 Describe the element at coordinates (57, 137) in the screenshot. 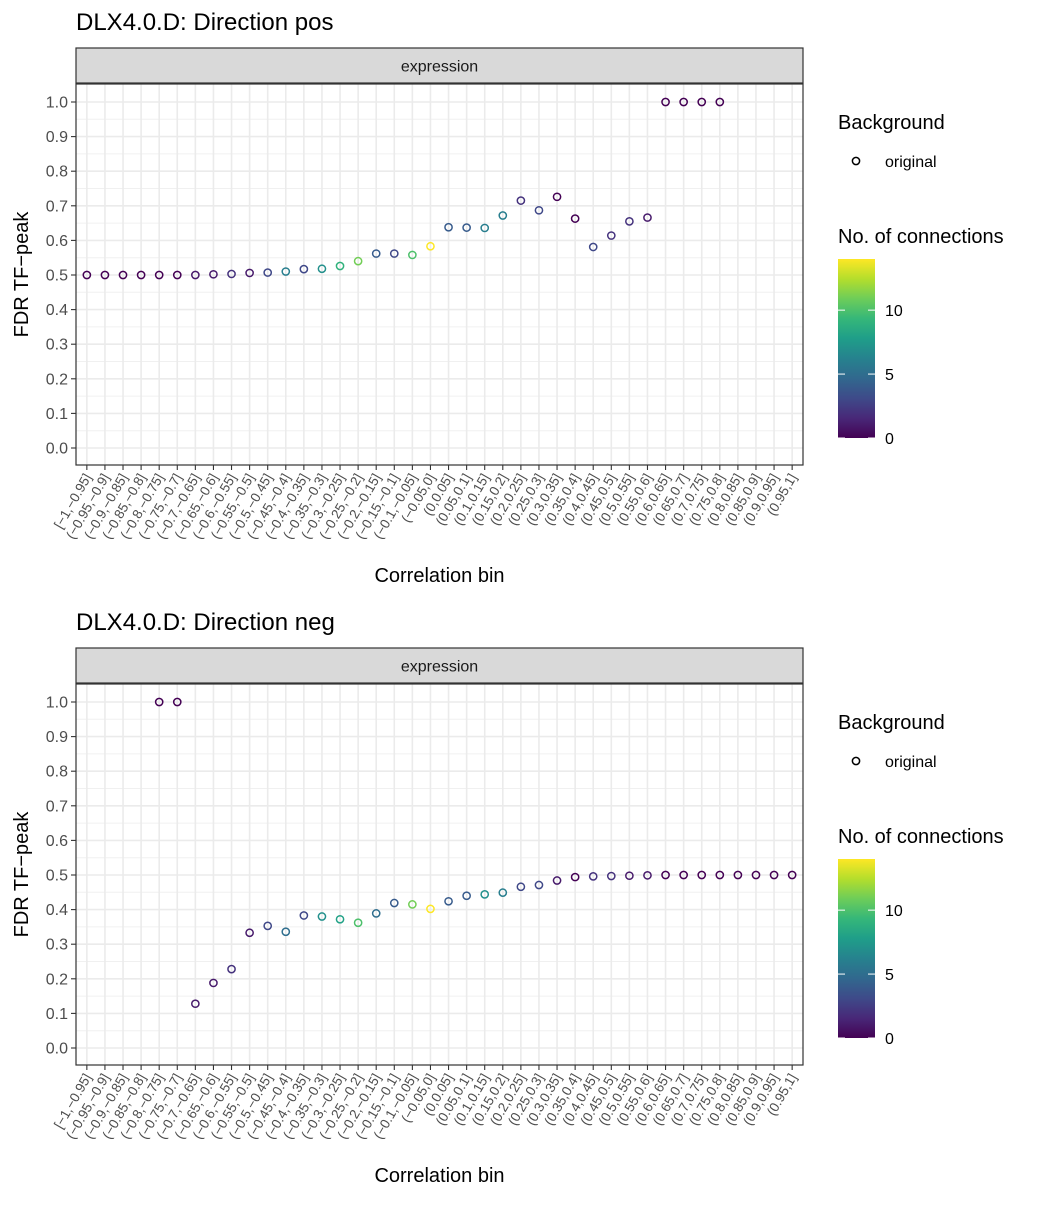

I see `y-tick-label: 0.9` at that location.